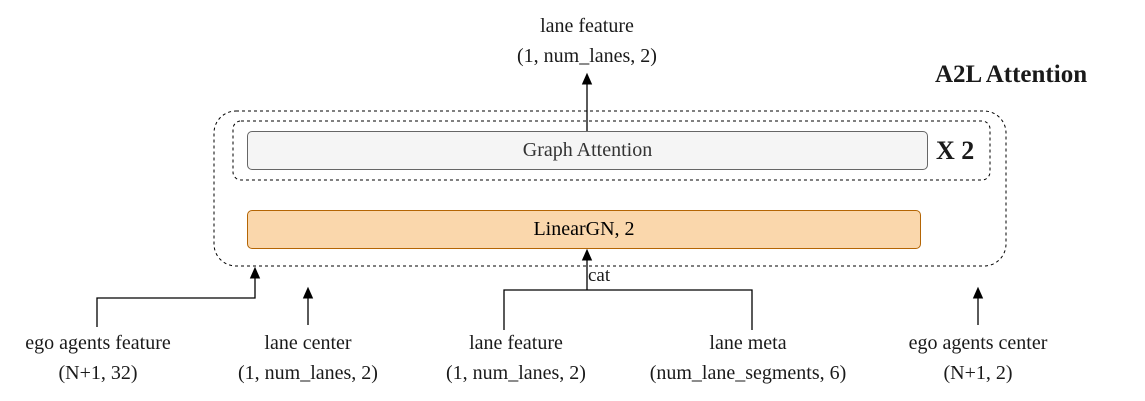 This screenshot has height=401, width=1145. What do you see at coordinates (955, 150) in the screenshot?
I see `repeat-count: X 2` at bounding box center [955, 150].